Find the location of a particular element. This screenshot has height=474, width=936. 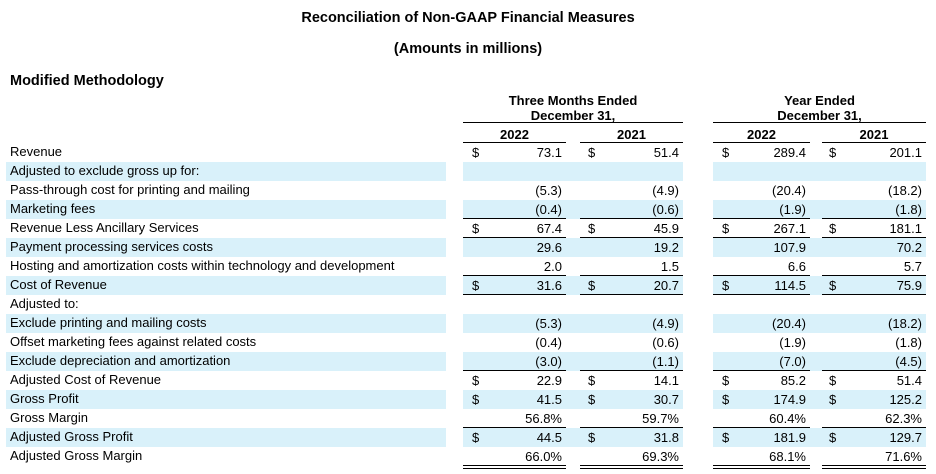

year-rule-q-2021 is located at coordinates (631, 142).